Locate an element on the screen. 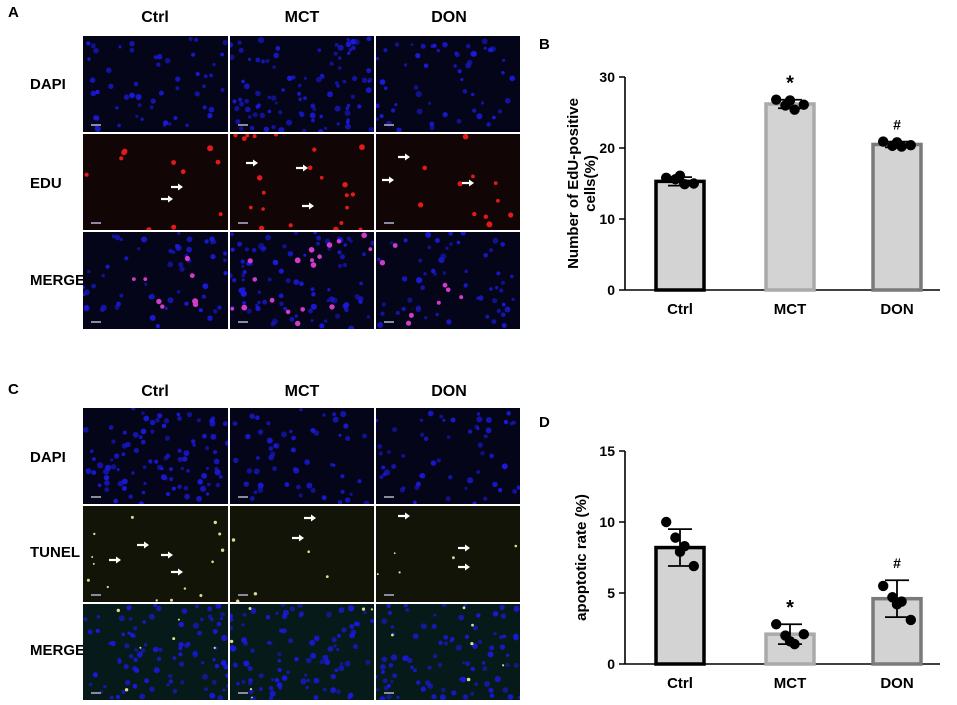 The height and width of the screenshot is (705, 957). micrograph-c-dapi-ctrl is located at coordinates (155, 456).